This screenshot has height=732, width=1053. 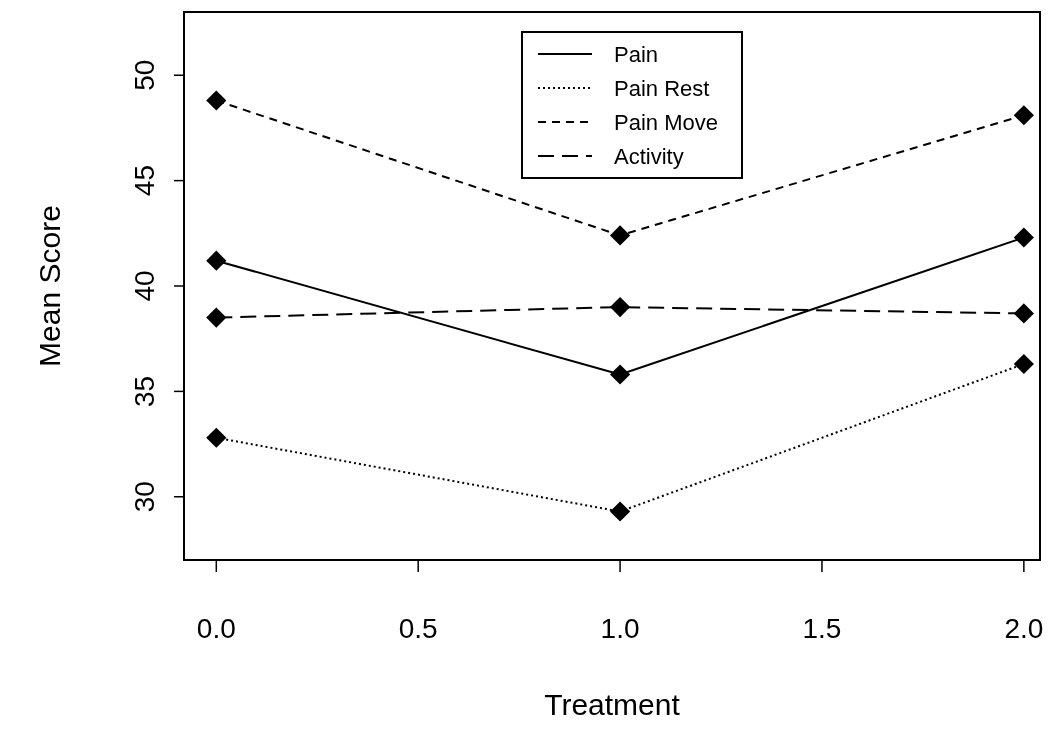 I want to click on y-tick-label: 40, so click(x=144, y=286).